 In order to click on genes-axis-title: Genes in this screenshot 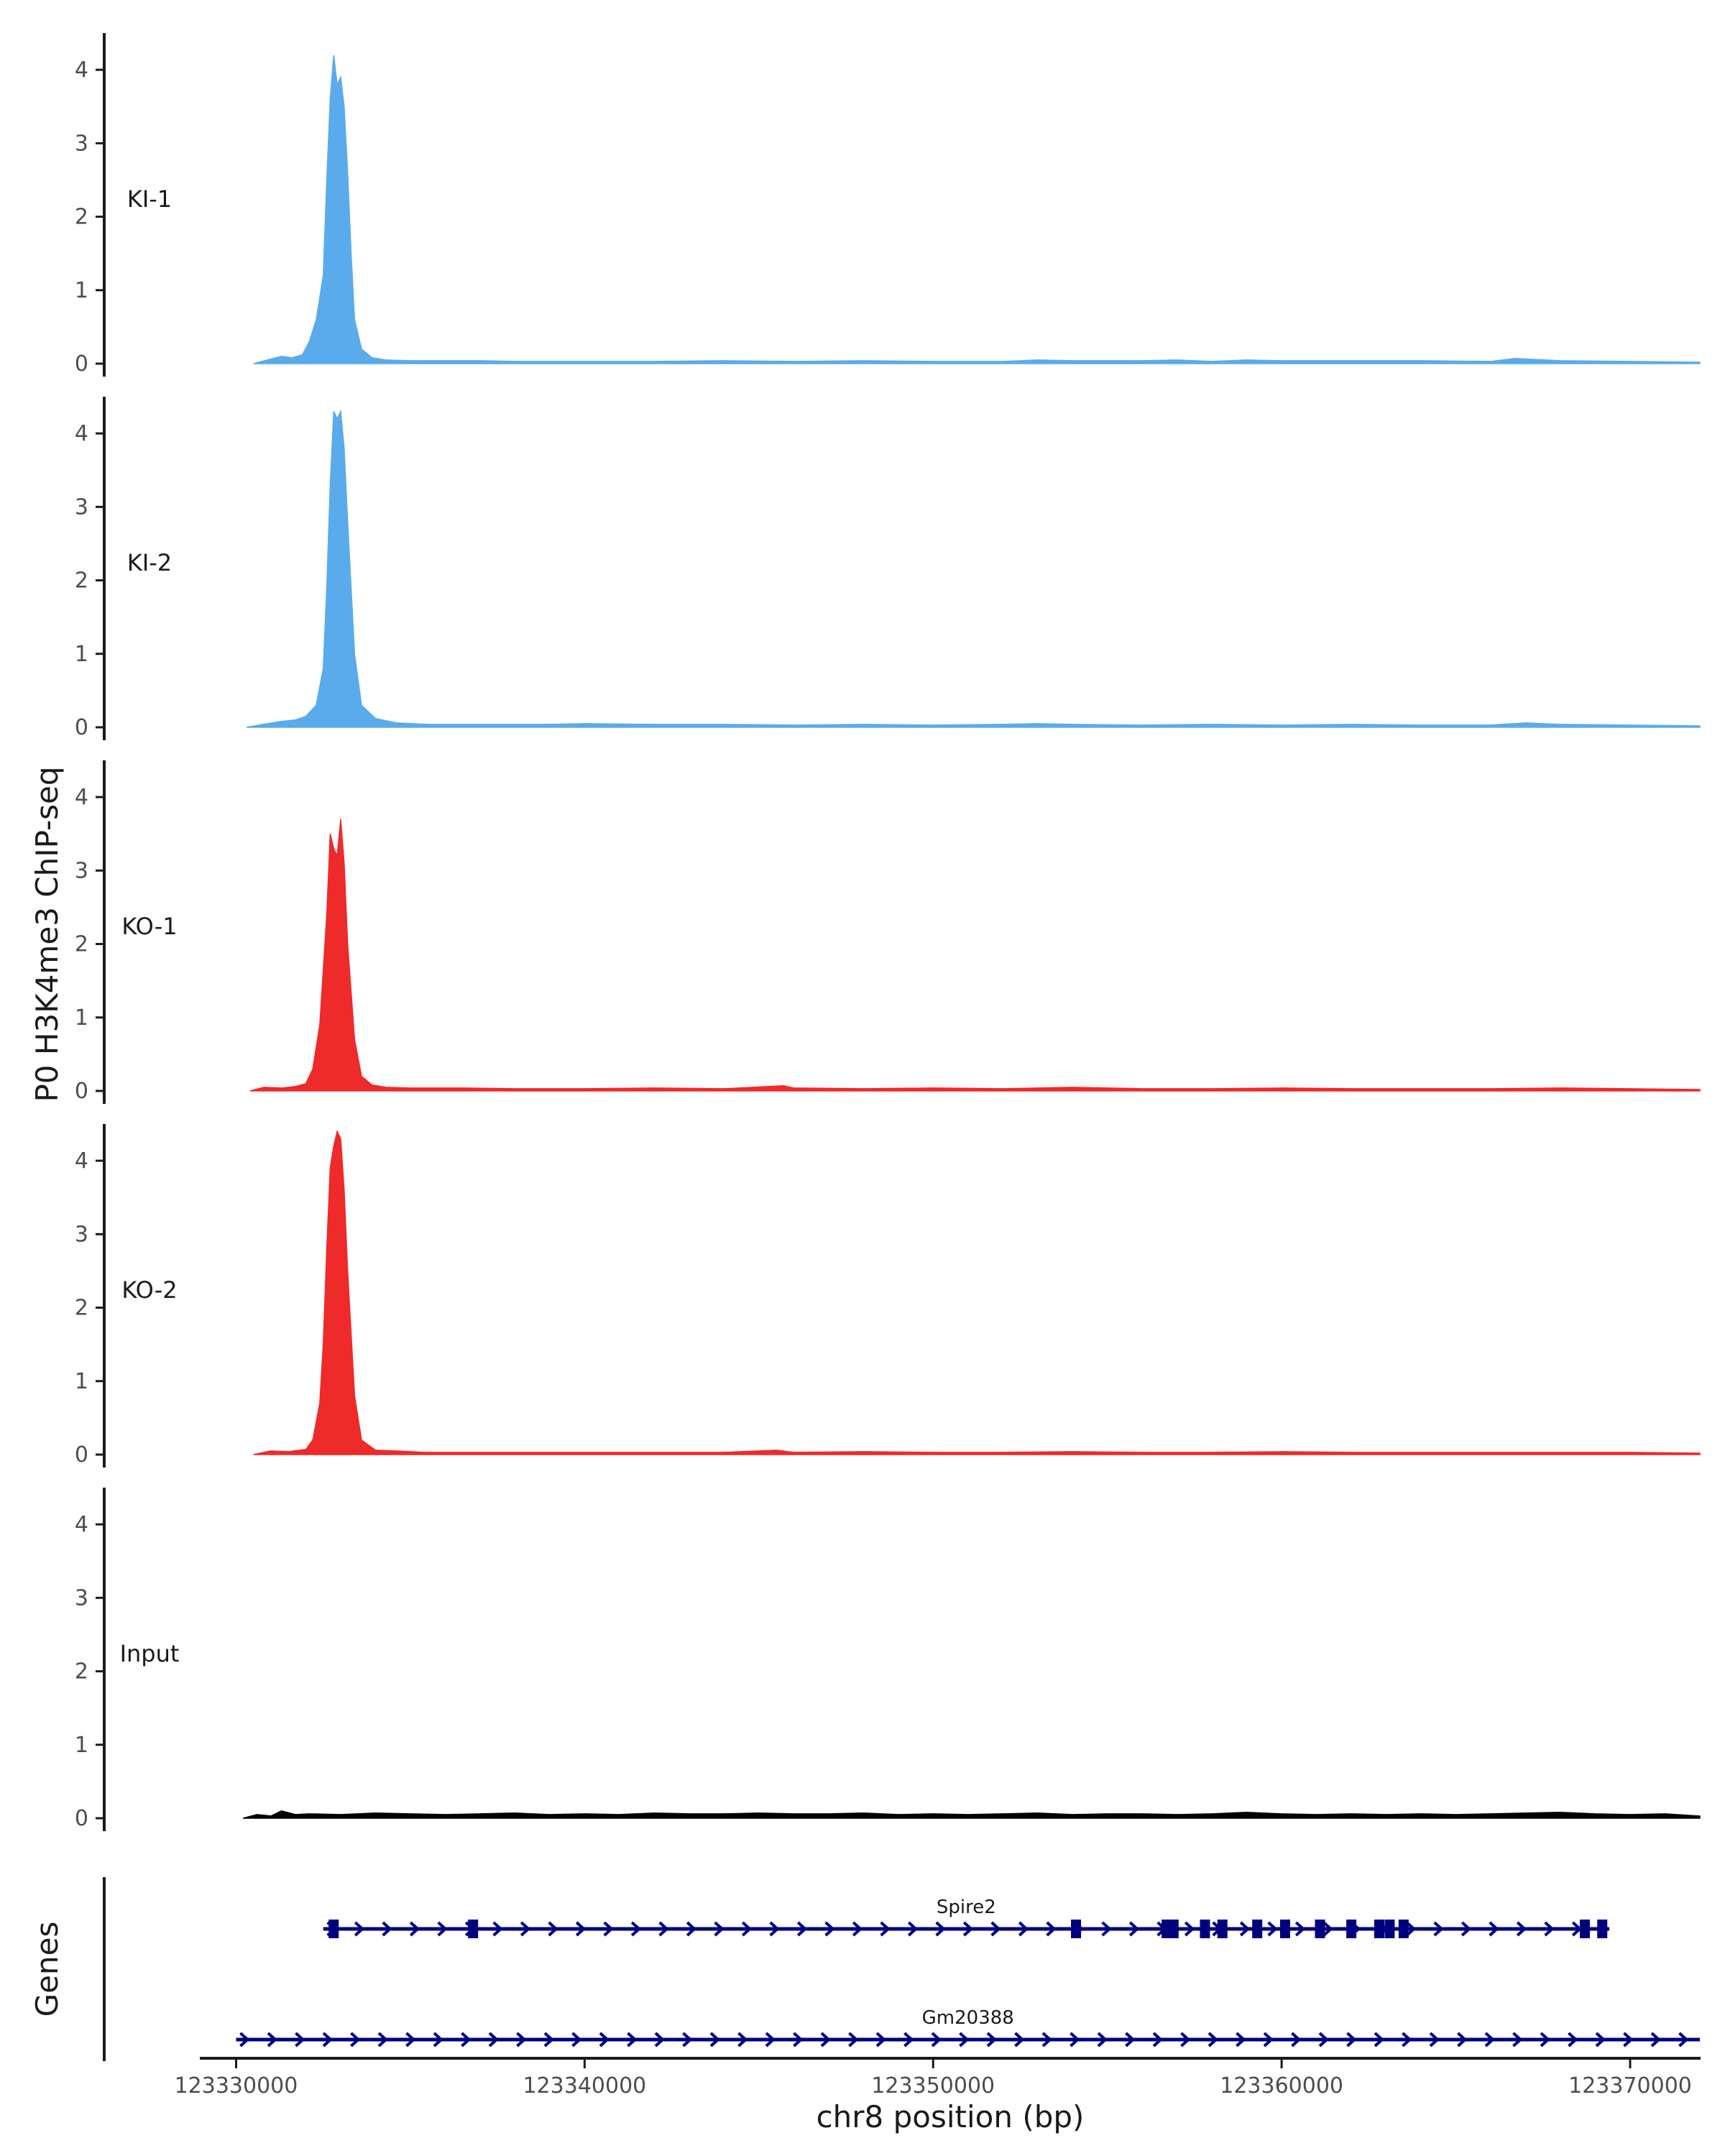, I will do `click(47, 1970)`.